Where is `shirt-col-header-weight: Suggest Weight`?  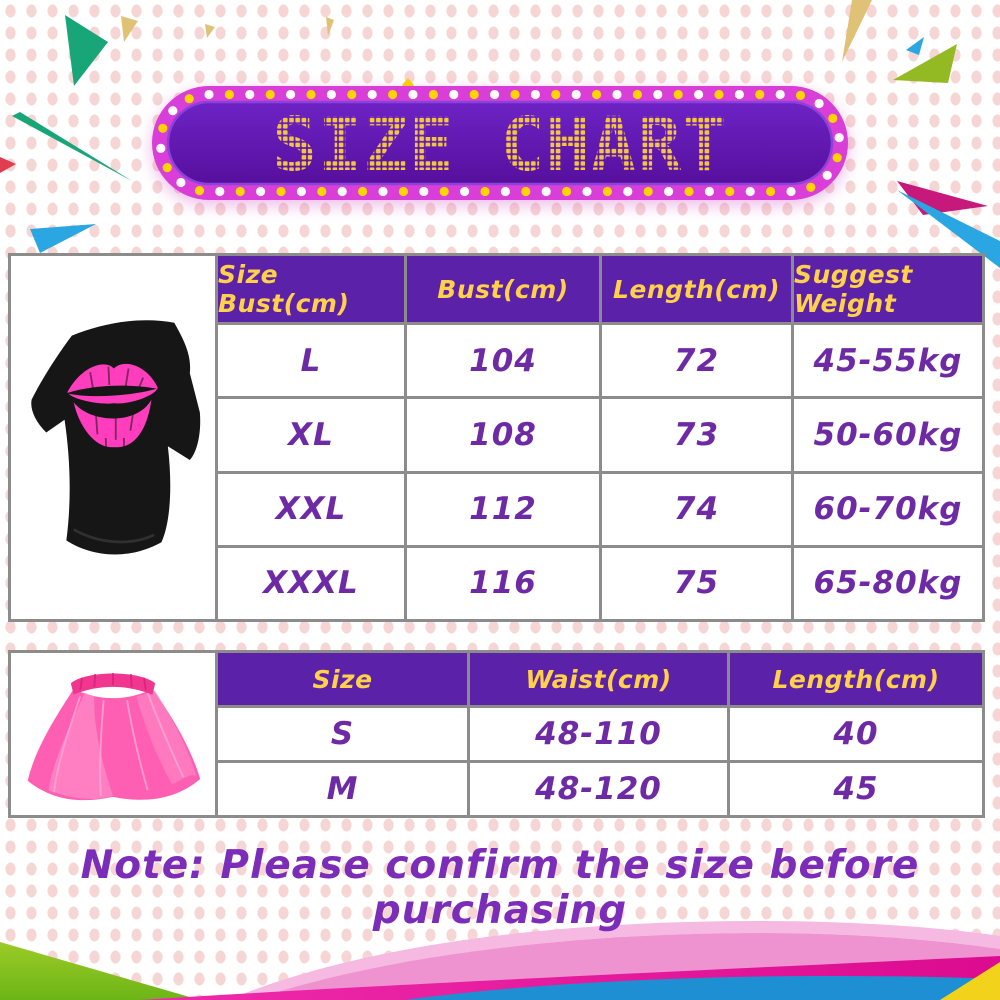 shirt-col-header-weight: Suggest Weight is located at coordinates (888, 289).